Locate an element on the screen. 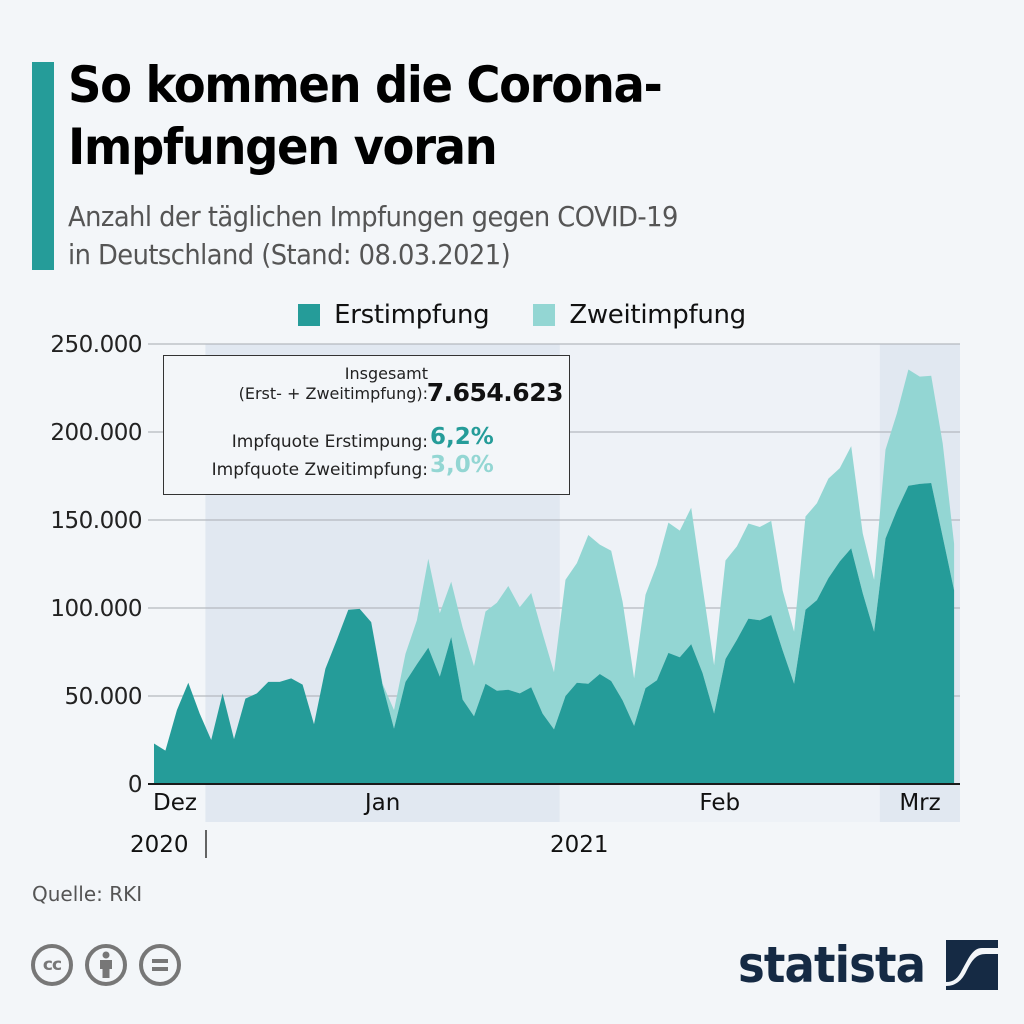 This screenshot has width=1024, height=1024. title-accent-bar is located at coordinates (43, 166).